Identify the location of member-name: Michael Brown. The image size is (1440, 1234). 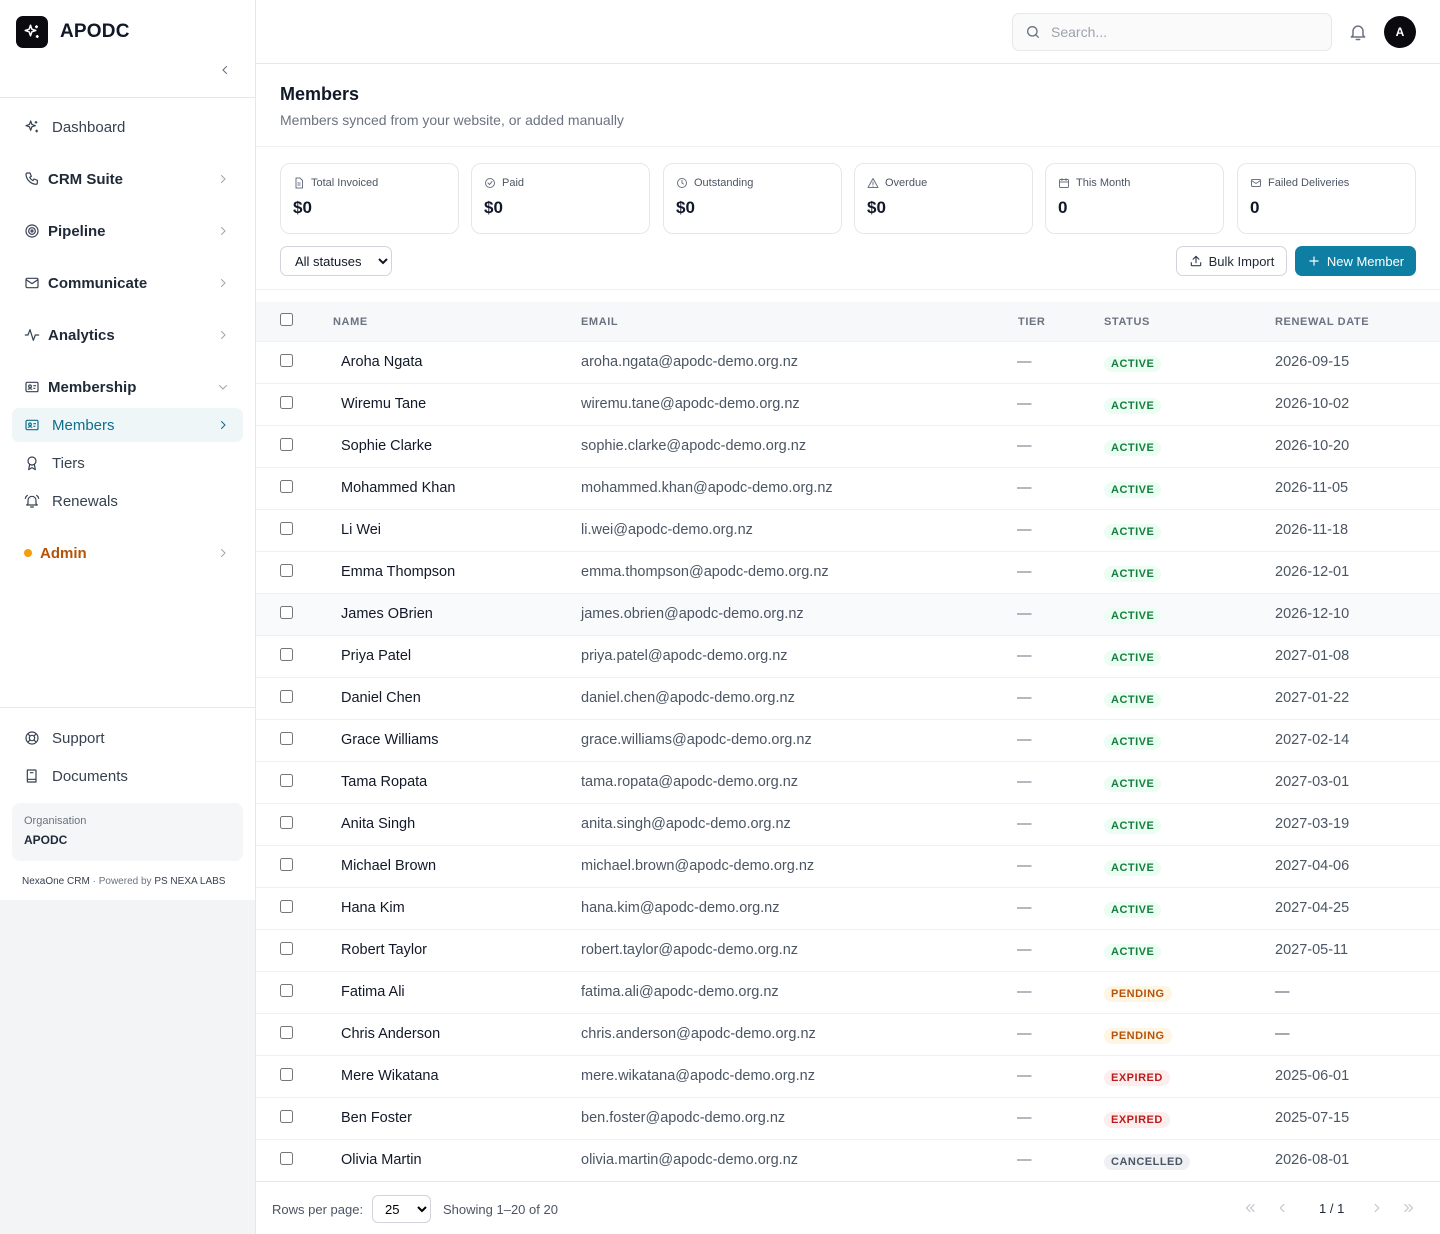
(389, 866).